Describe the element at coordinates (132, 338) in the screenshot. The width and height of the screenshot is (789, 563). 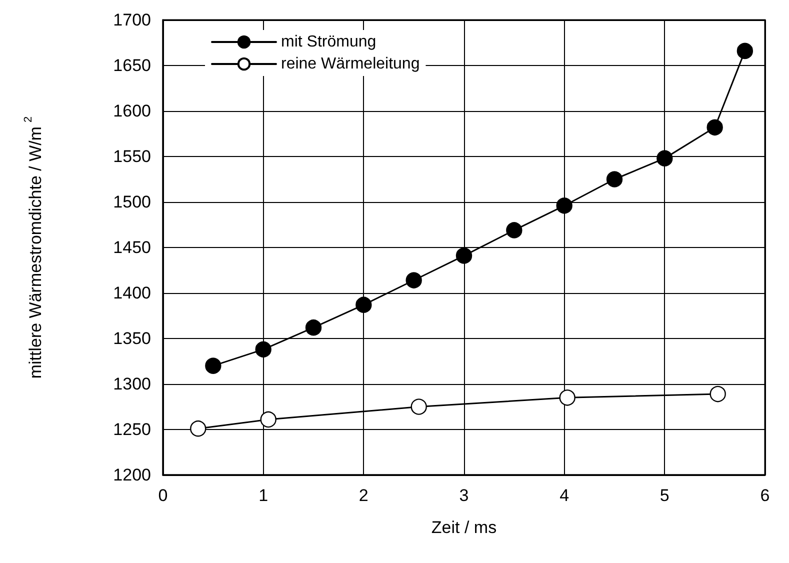
I see `y-tick-label: 1350` at that location.